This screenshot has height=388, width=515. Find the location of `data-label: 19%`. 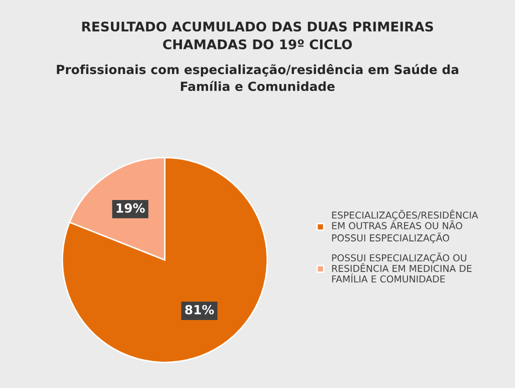

data-label: 19% is located at coordinates (130, 208).